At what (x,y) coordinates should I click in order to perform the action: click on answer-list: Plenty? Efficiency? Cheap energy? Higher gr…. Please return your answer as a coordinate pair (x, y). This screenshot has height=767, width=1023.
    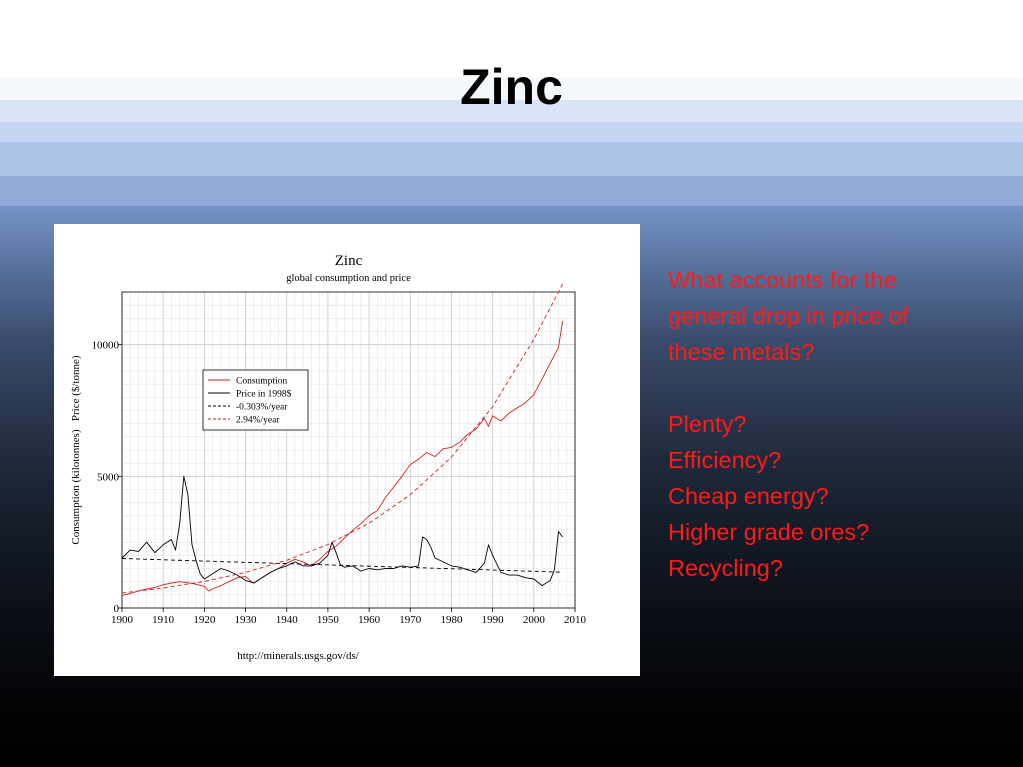
    Looking at the image, I should click on (818, 496).